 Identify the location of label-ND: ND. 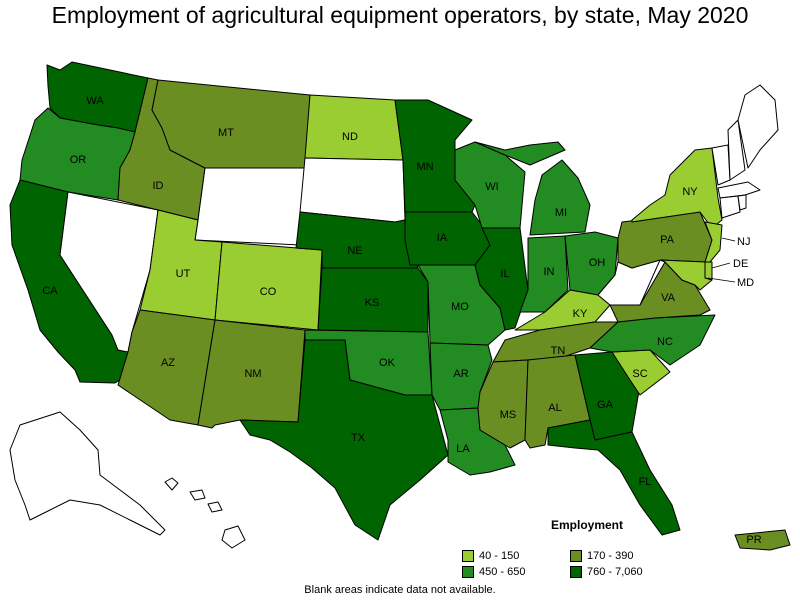
(350, 137).